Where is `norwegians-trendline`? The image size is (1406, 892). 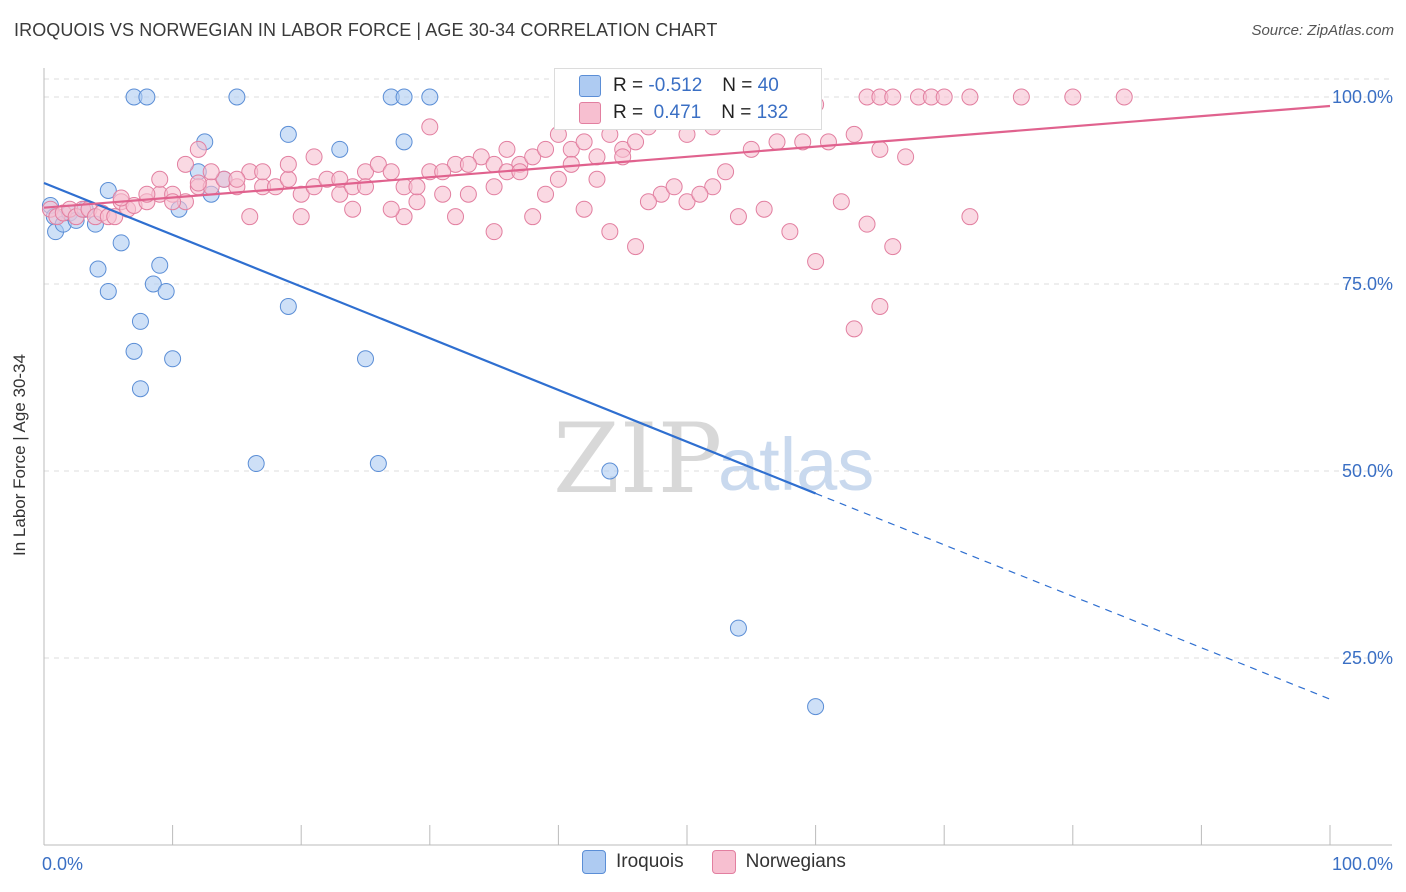 norwegians-trendline is located at coordinates (687, 156).